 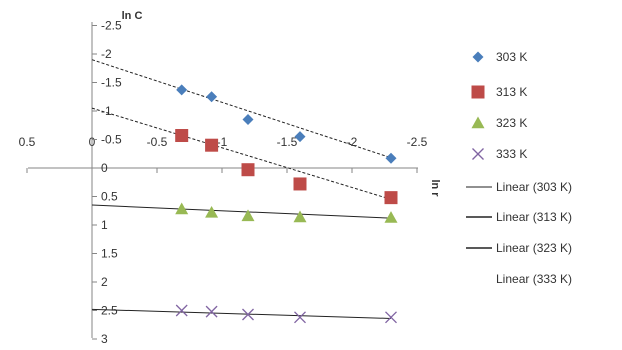 I want to click on legend-label: Linear (323 K), so click(x=534, y=248).